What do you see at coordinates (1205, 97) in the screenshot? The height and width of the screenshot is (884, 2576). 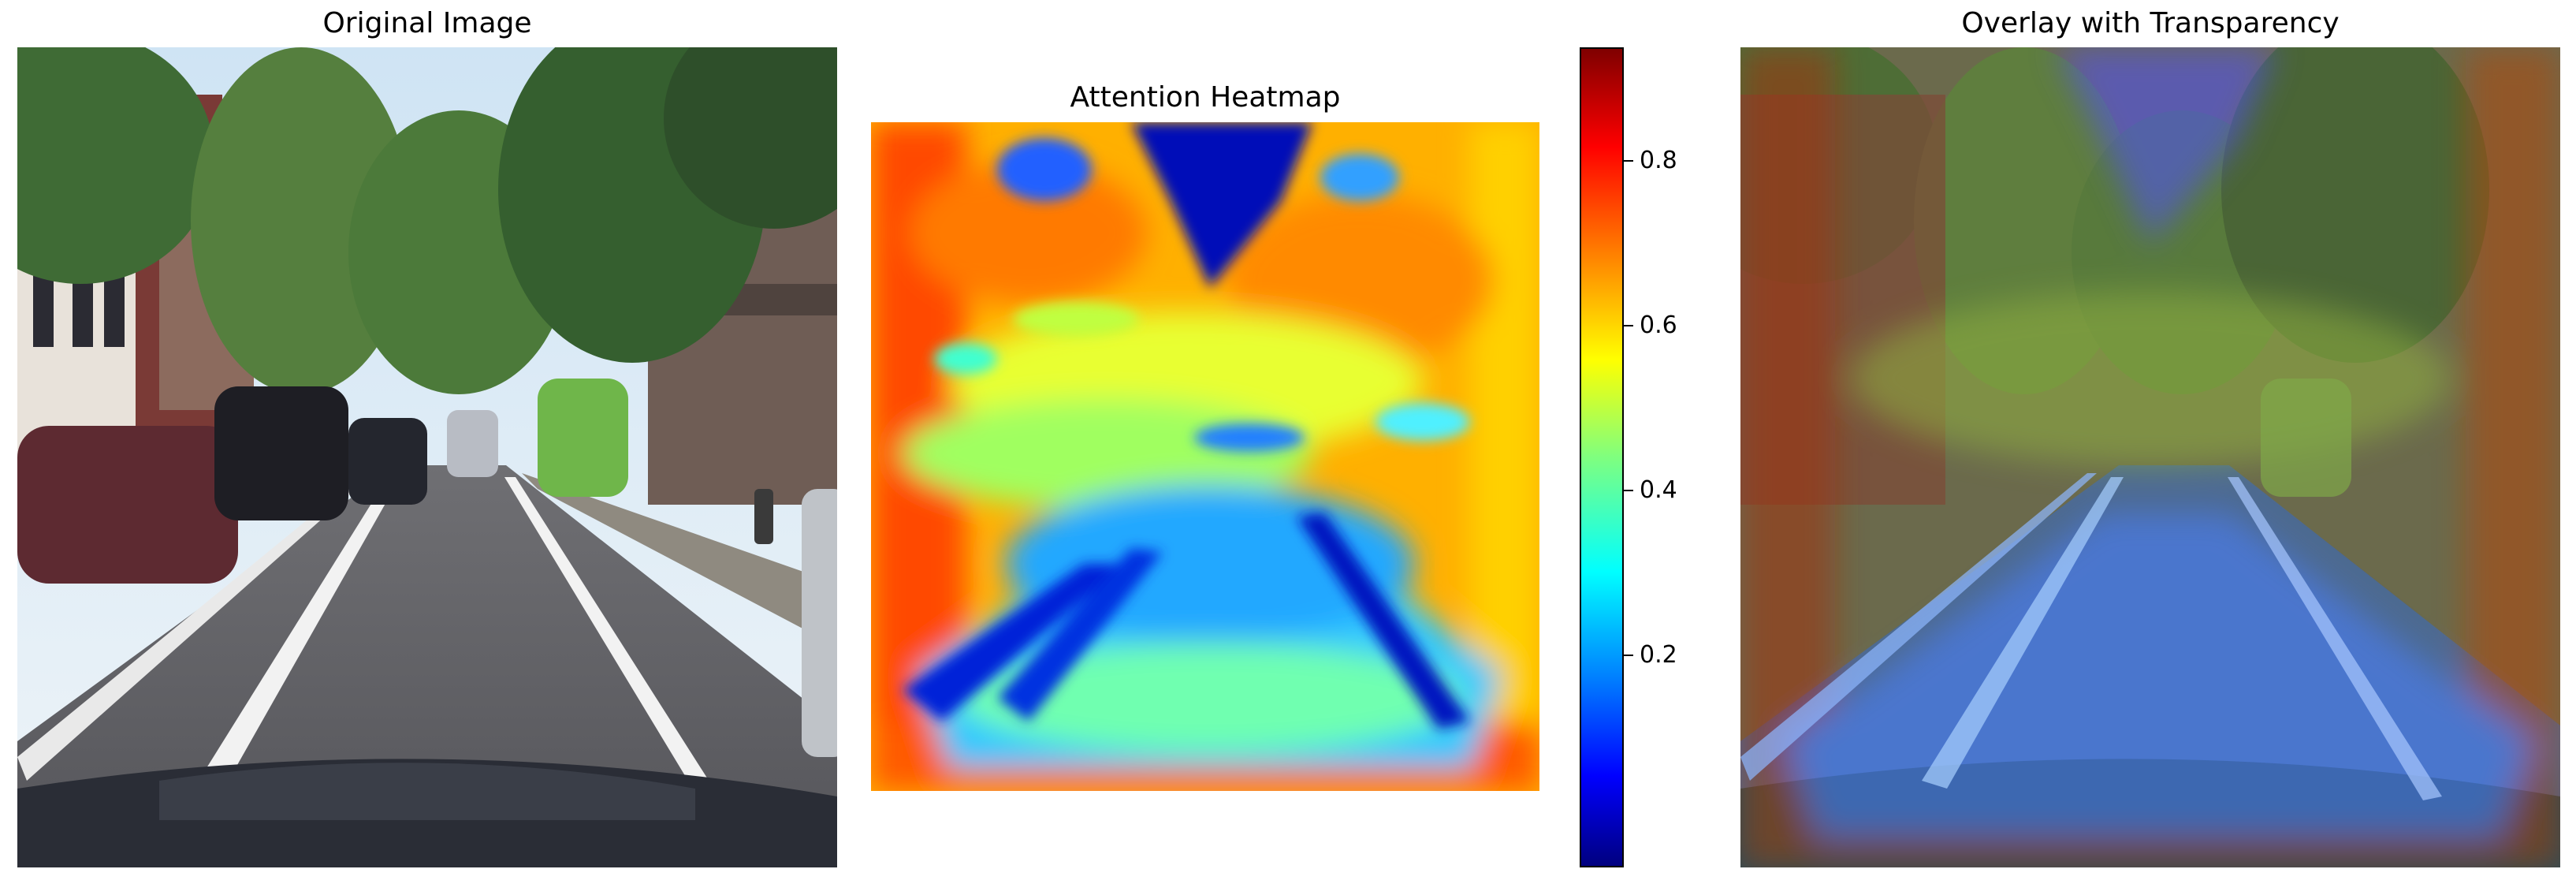 I see `heatmap-title: Attention Heatmap` at bounding box center [1205, 97].